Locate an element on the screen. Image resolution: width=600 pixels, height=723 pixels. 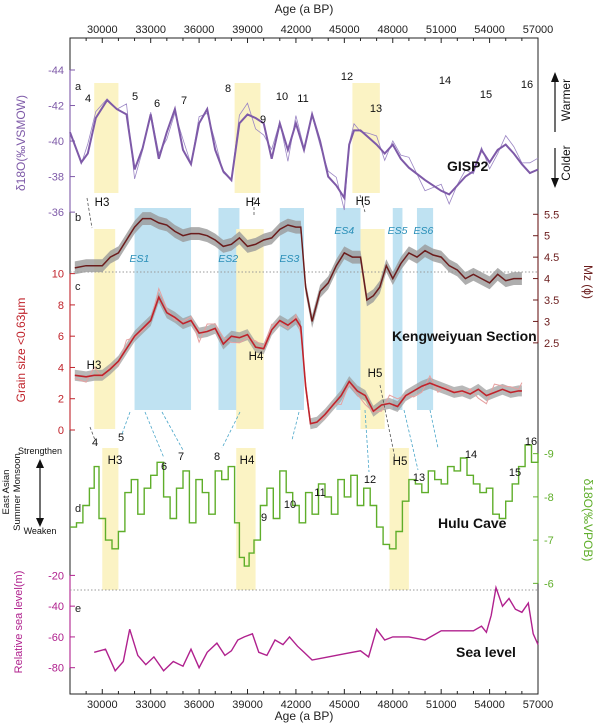
panel-b-y-tick-label: 3 is located at coordinates (547, 322).